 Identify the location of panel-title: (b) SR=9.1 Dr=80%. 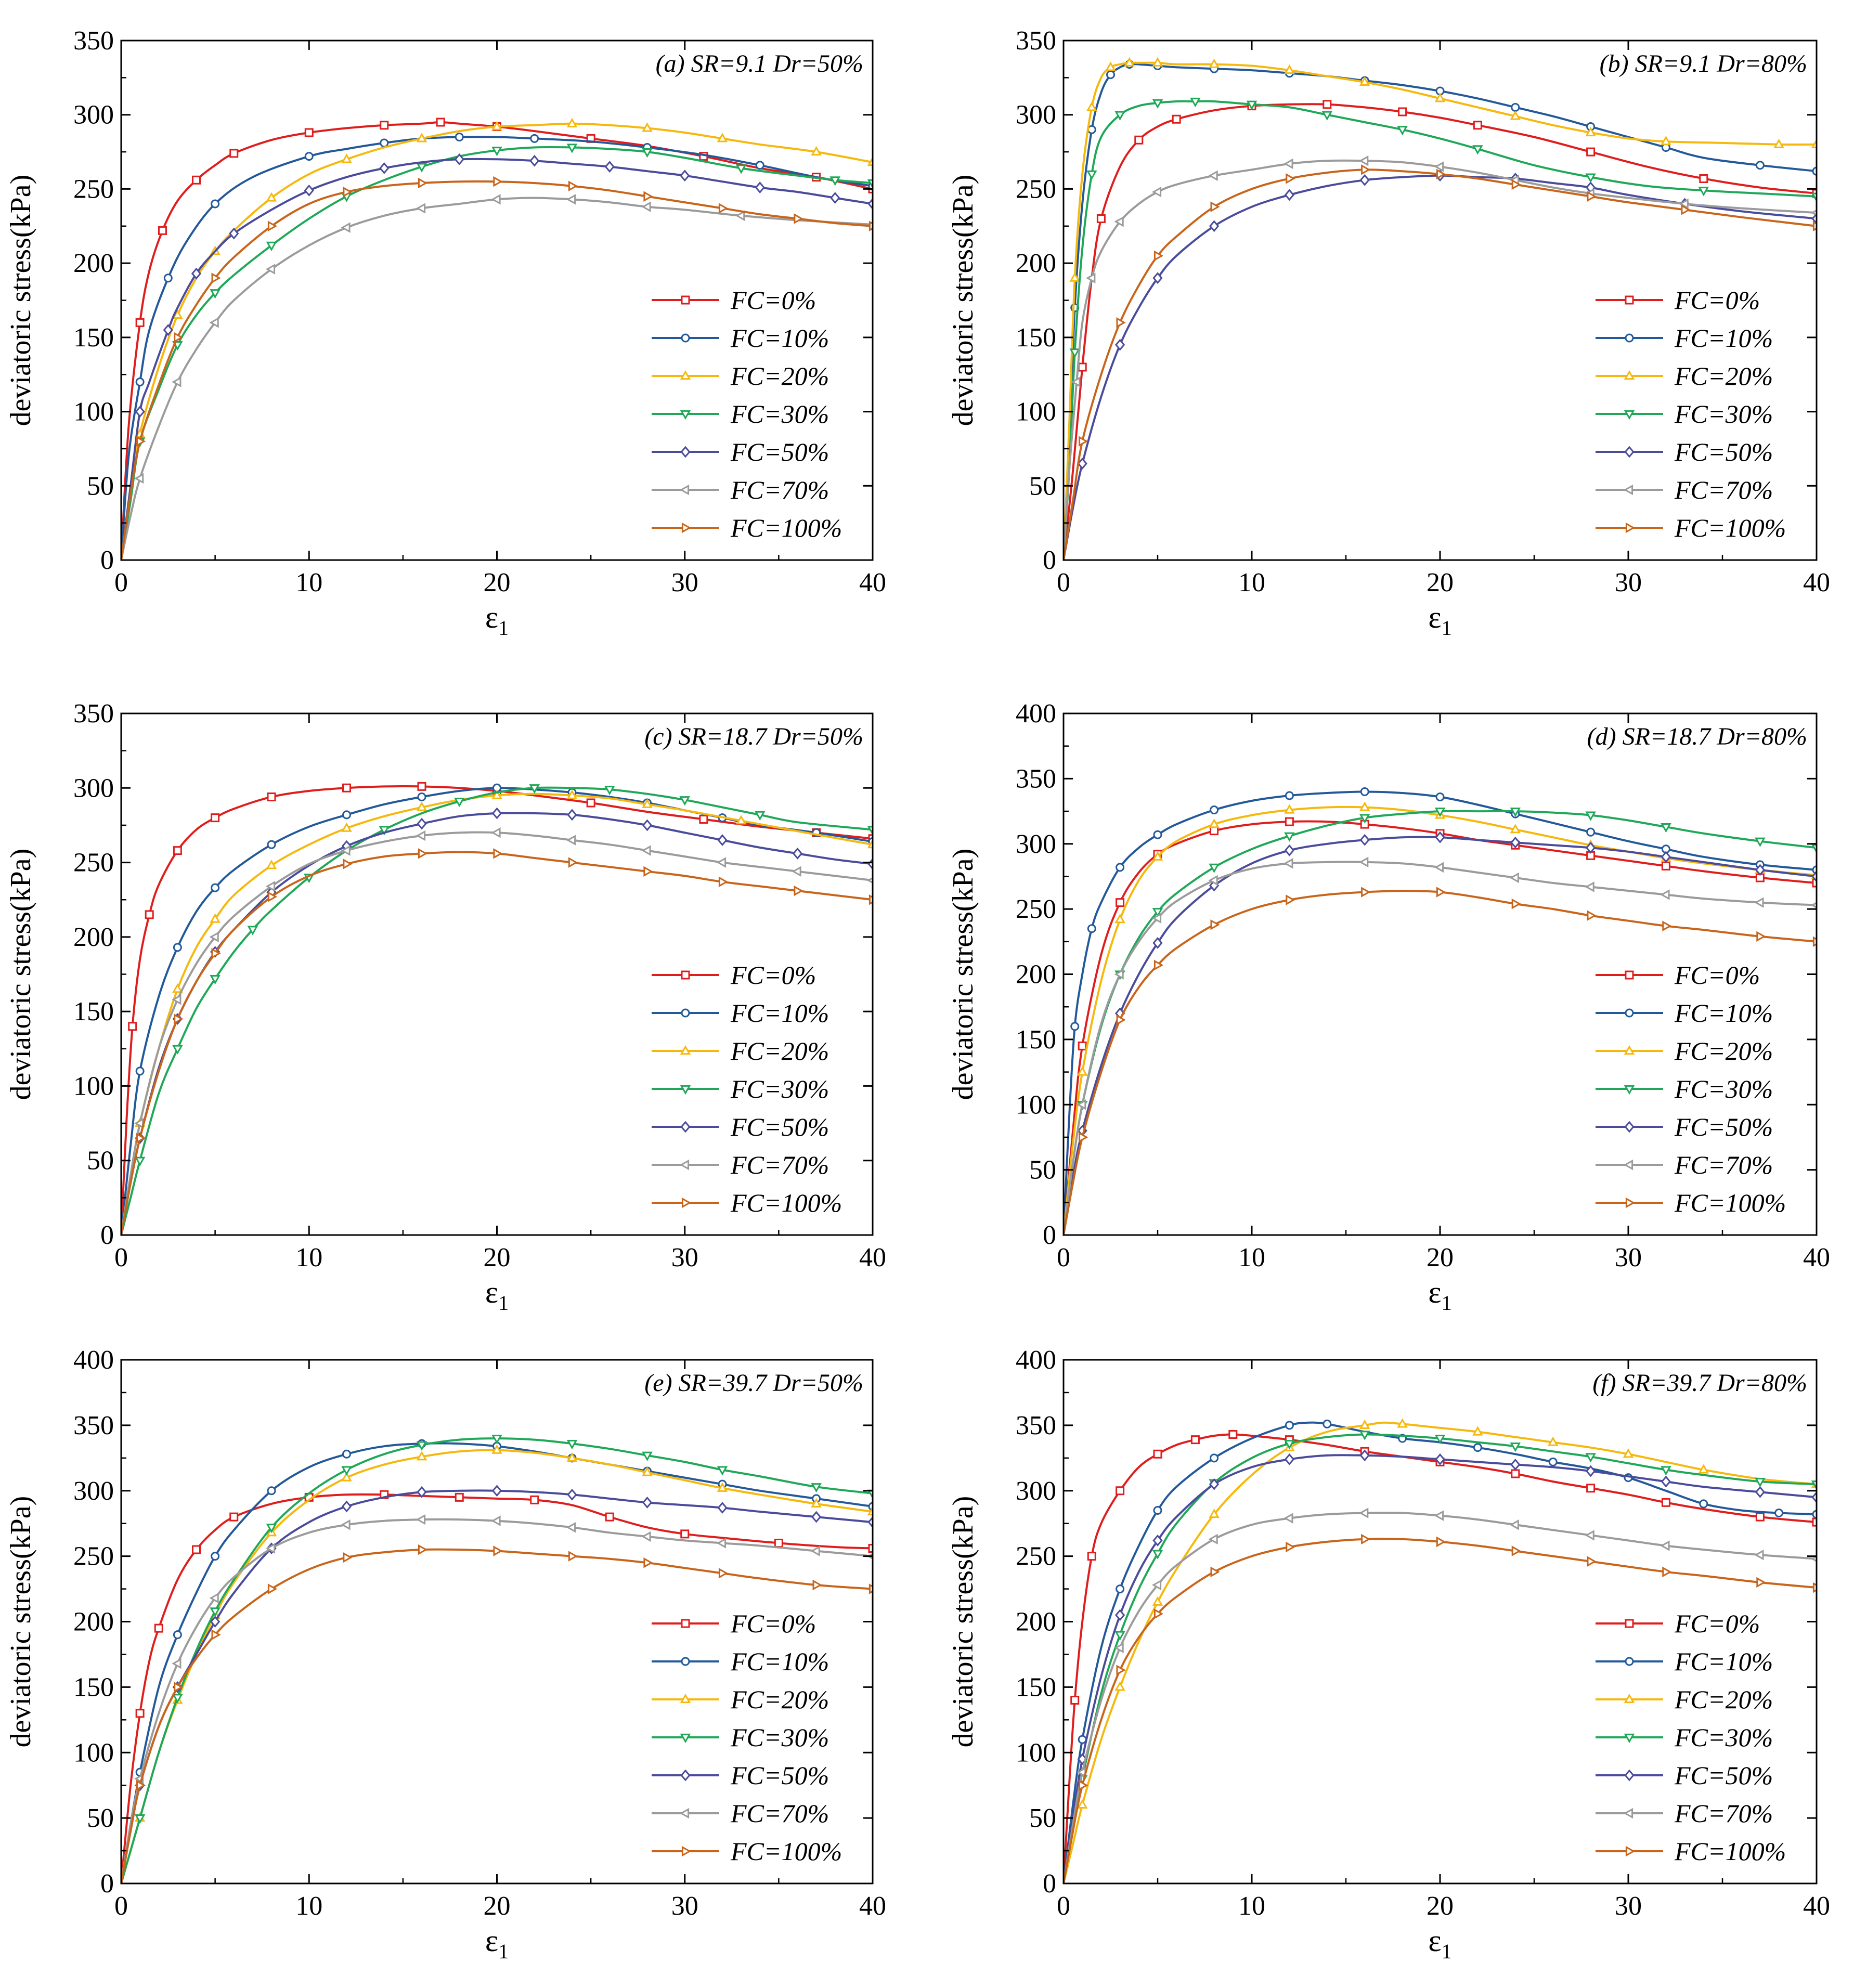
(1703, 63).